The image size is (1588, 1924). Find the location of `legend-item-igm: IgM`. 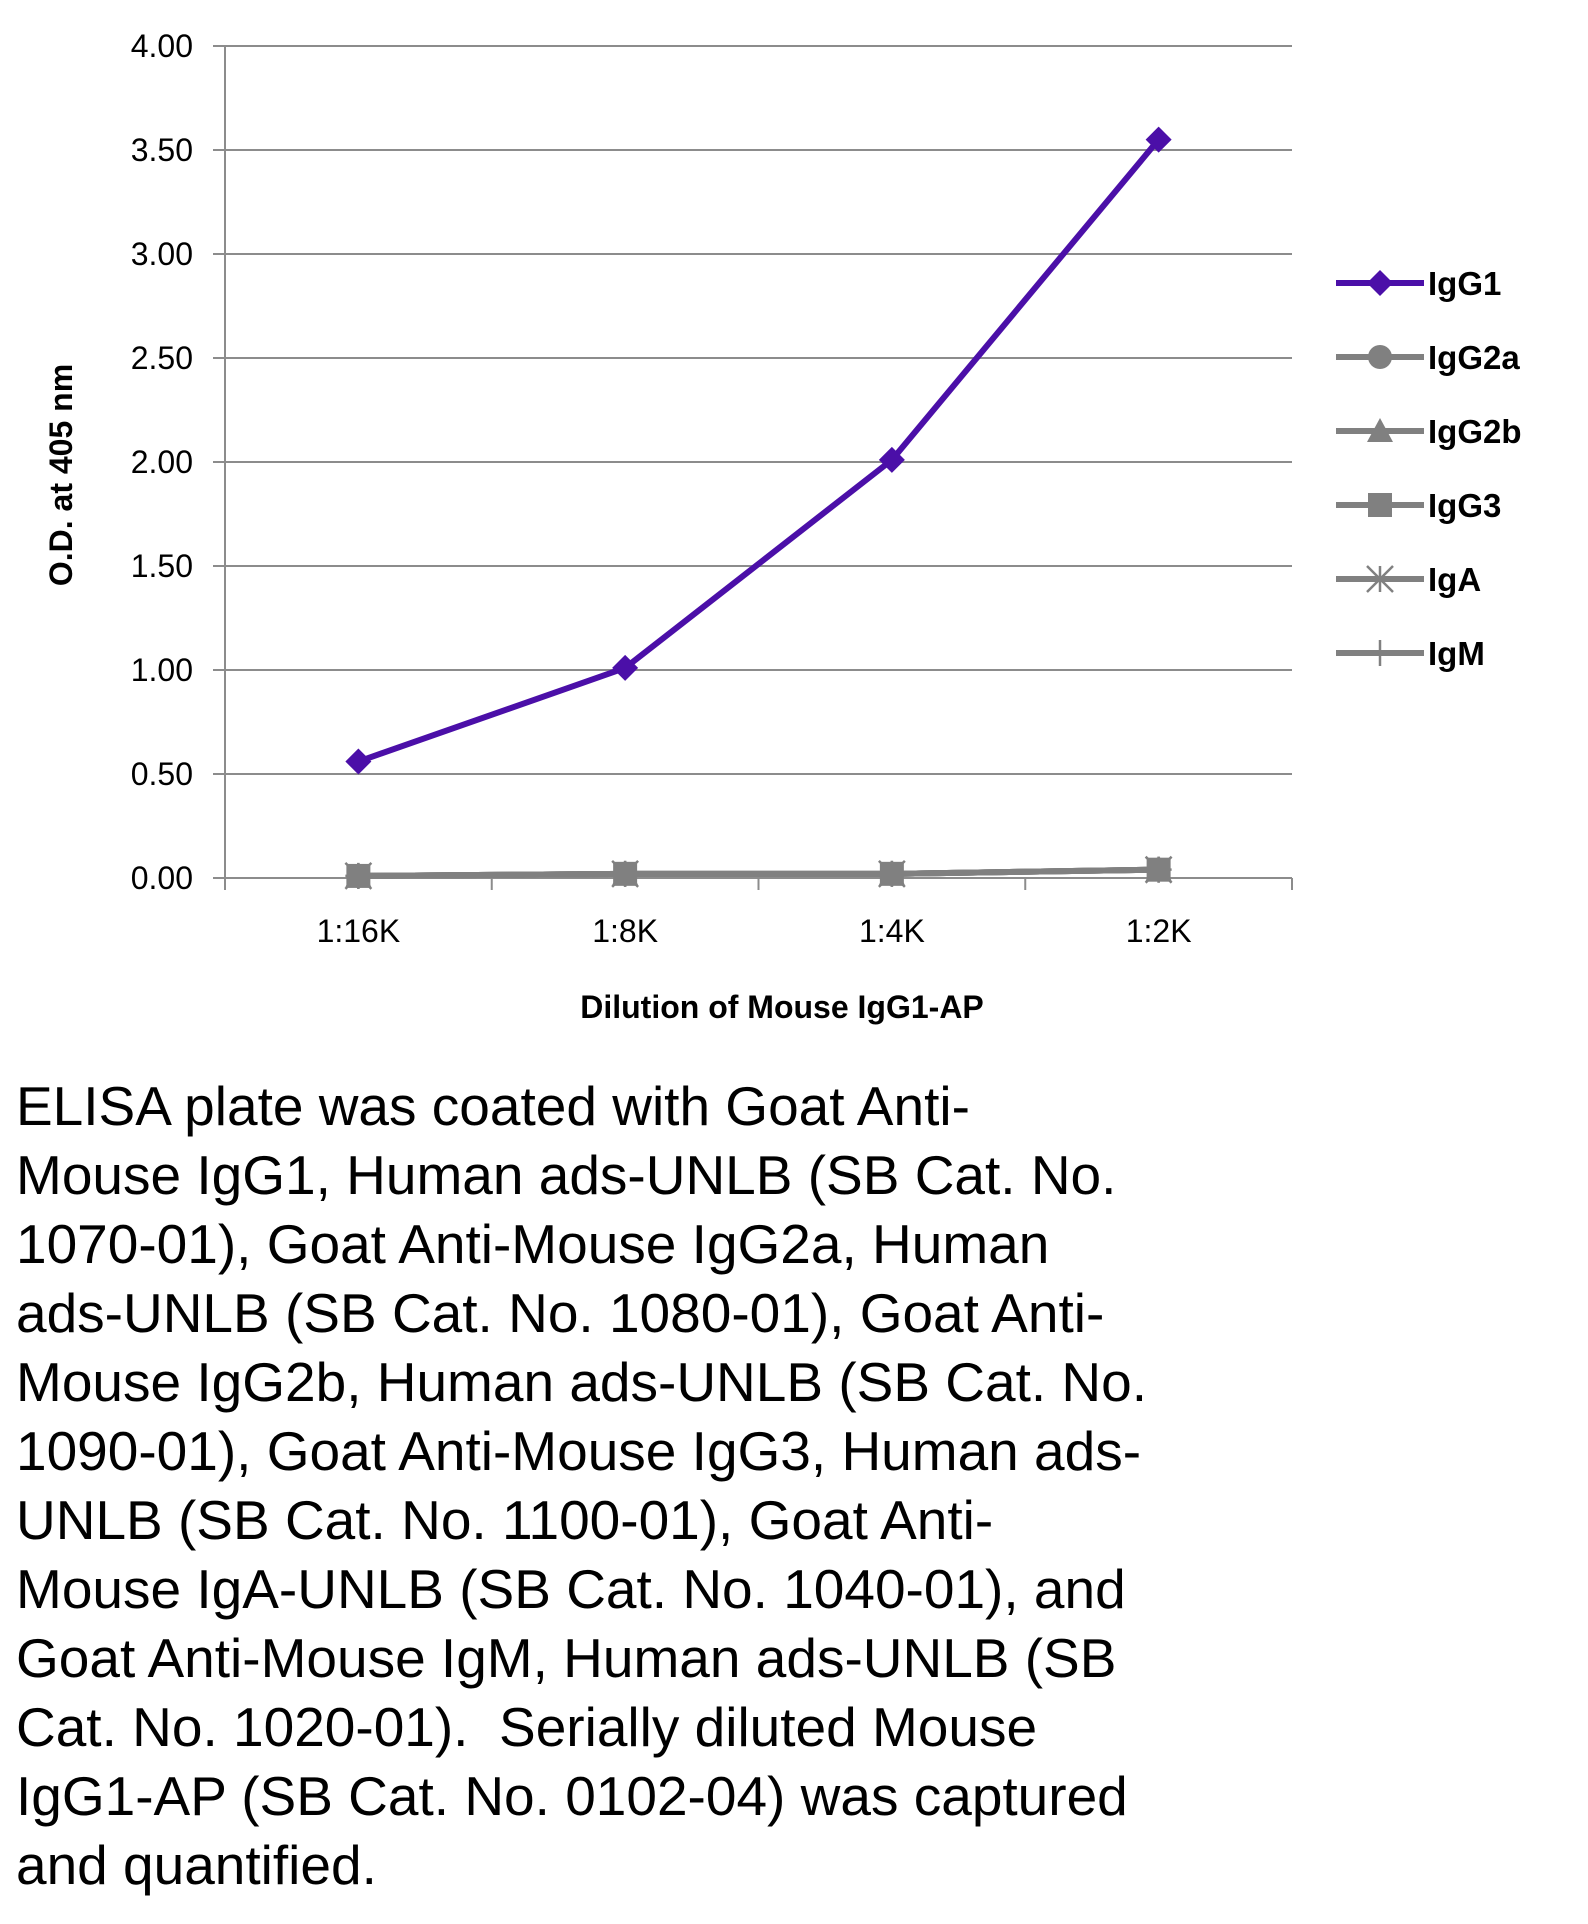

legend-item-igm: IgM is located at coordinates (1410, 653).